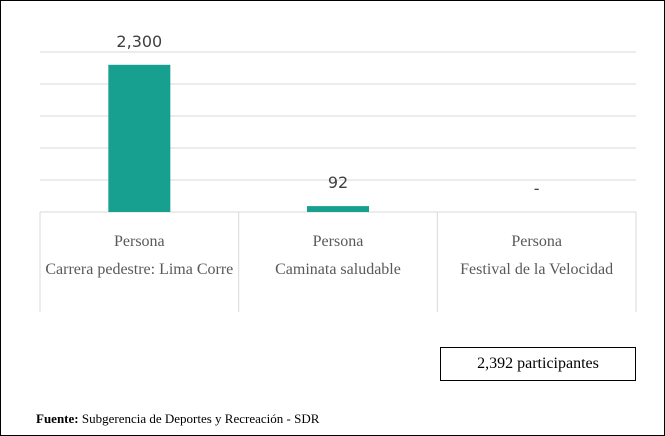 Image resolution: width=665 pixels, height=436 pixels. I want to click on category-cell: Persona Festival de la Velocidad, so click(536, 262).